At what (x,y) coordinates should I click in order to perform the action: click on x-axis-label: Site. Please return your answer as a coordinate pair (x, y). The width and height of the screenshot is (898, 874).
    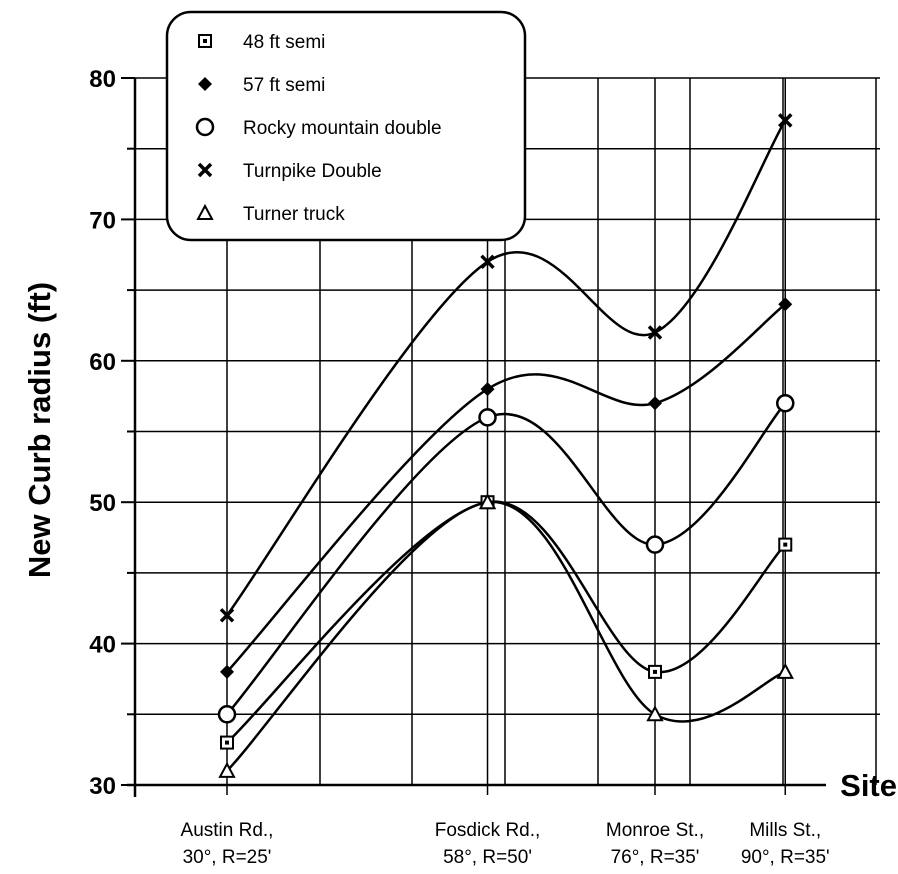
    Looking at the image, I should click on (868, 785).